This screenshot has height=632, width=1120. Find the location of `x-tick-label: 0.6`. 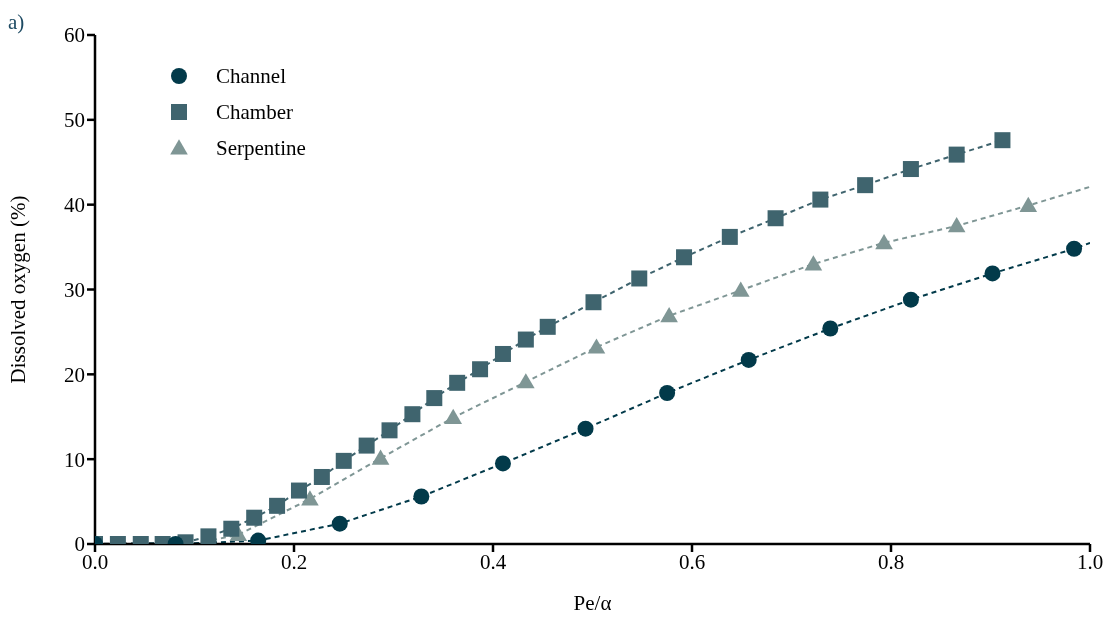

x-tick-label: 0.6 is located at coordinates (692, 561).